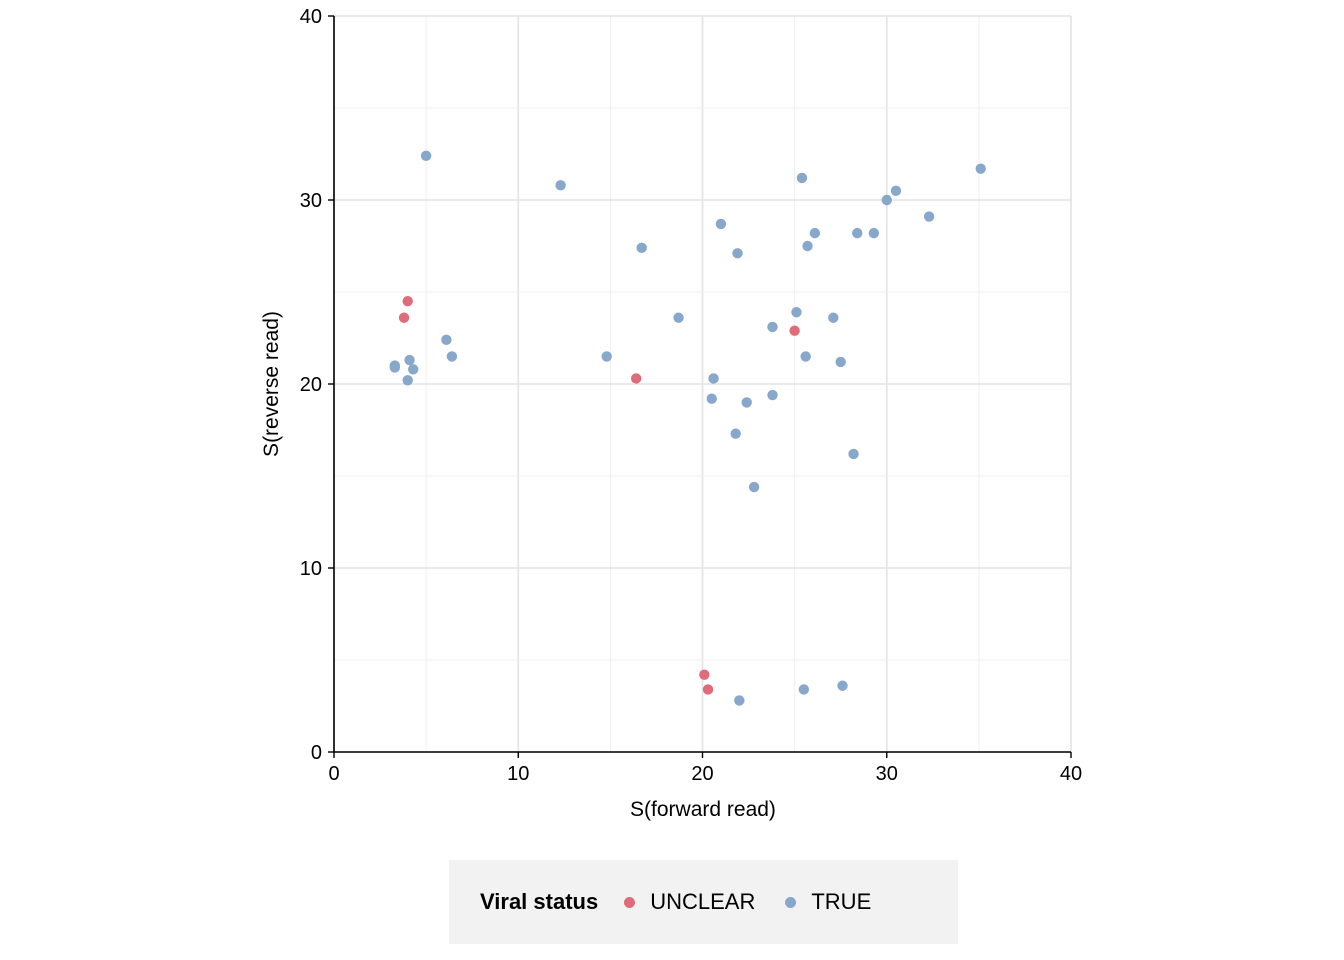 This screenshot has width=1344, height=960. What do you see at coordinates (311, 569) in the screenshot?
I see `y-tick-label: 10` at bounding box center [311, 569].